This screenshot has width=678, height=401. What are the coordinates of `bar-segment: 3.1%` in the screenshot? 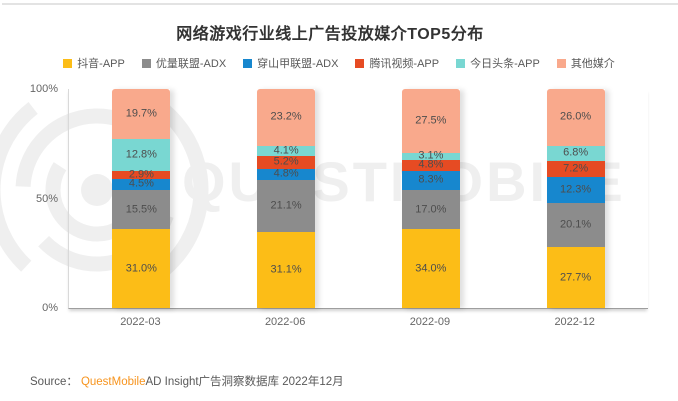 It's located at (430, 155).